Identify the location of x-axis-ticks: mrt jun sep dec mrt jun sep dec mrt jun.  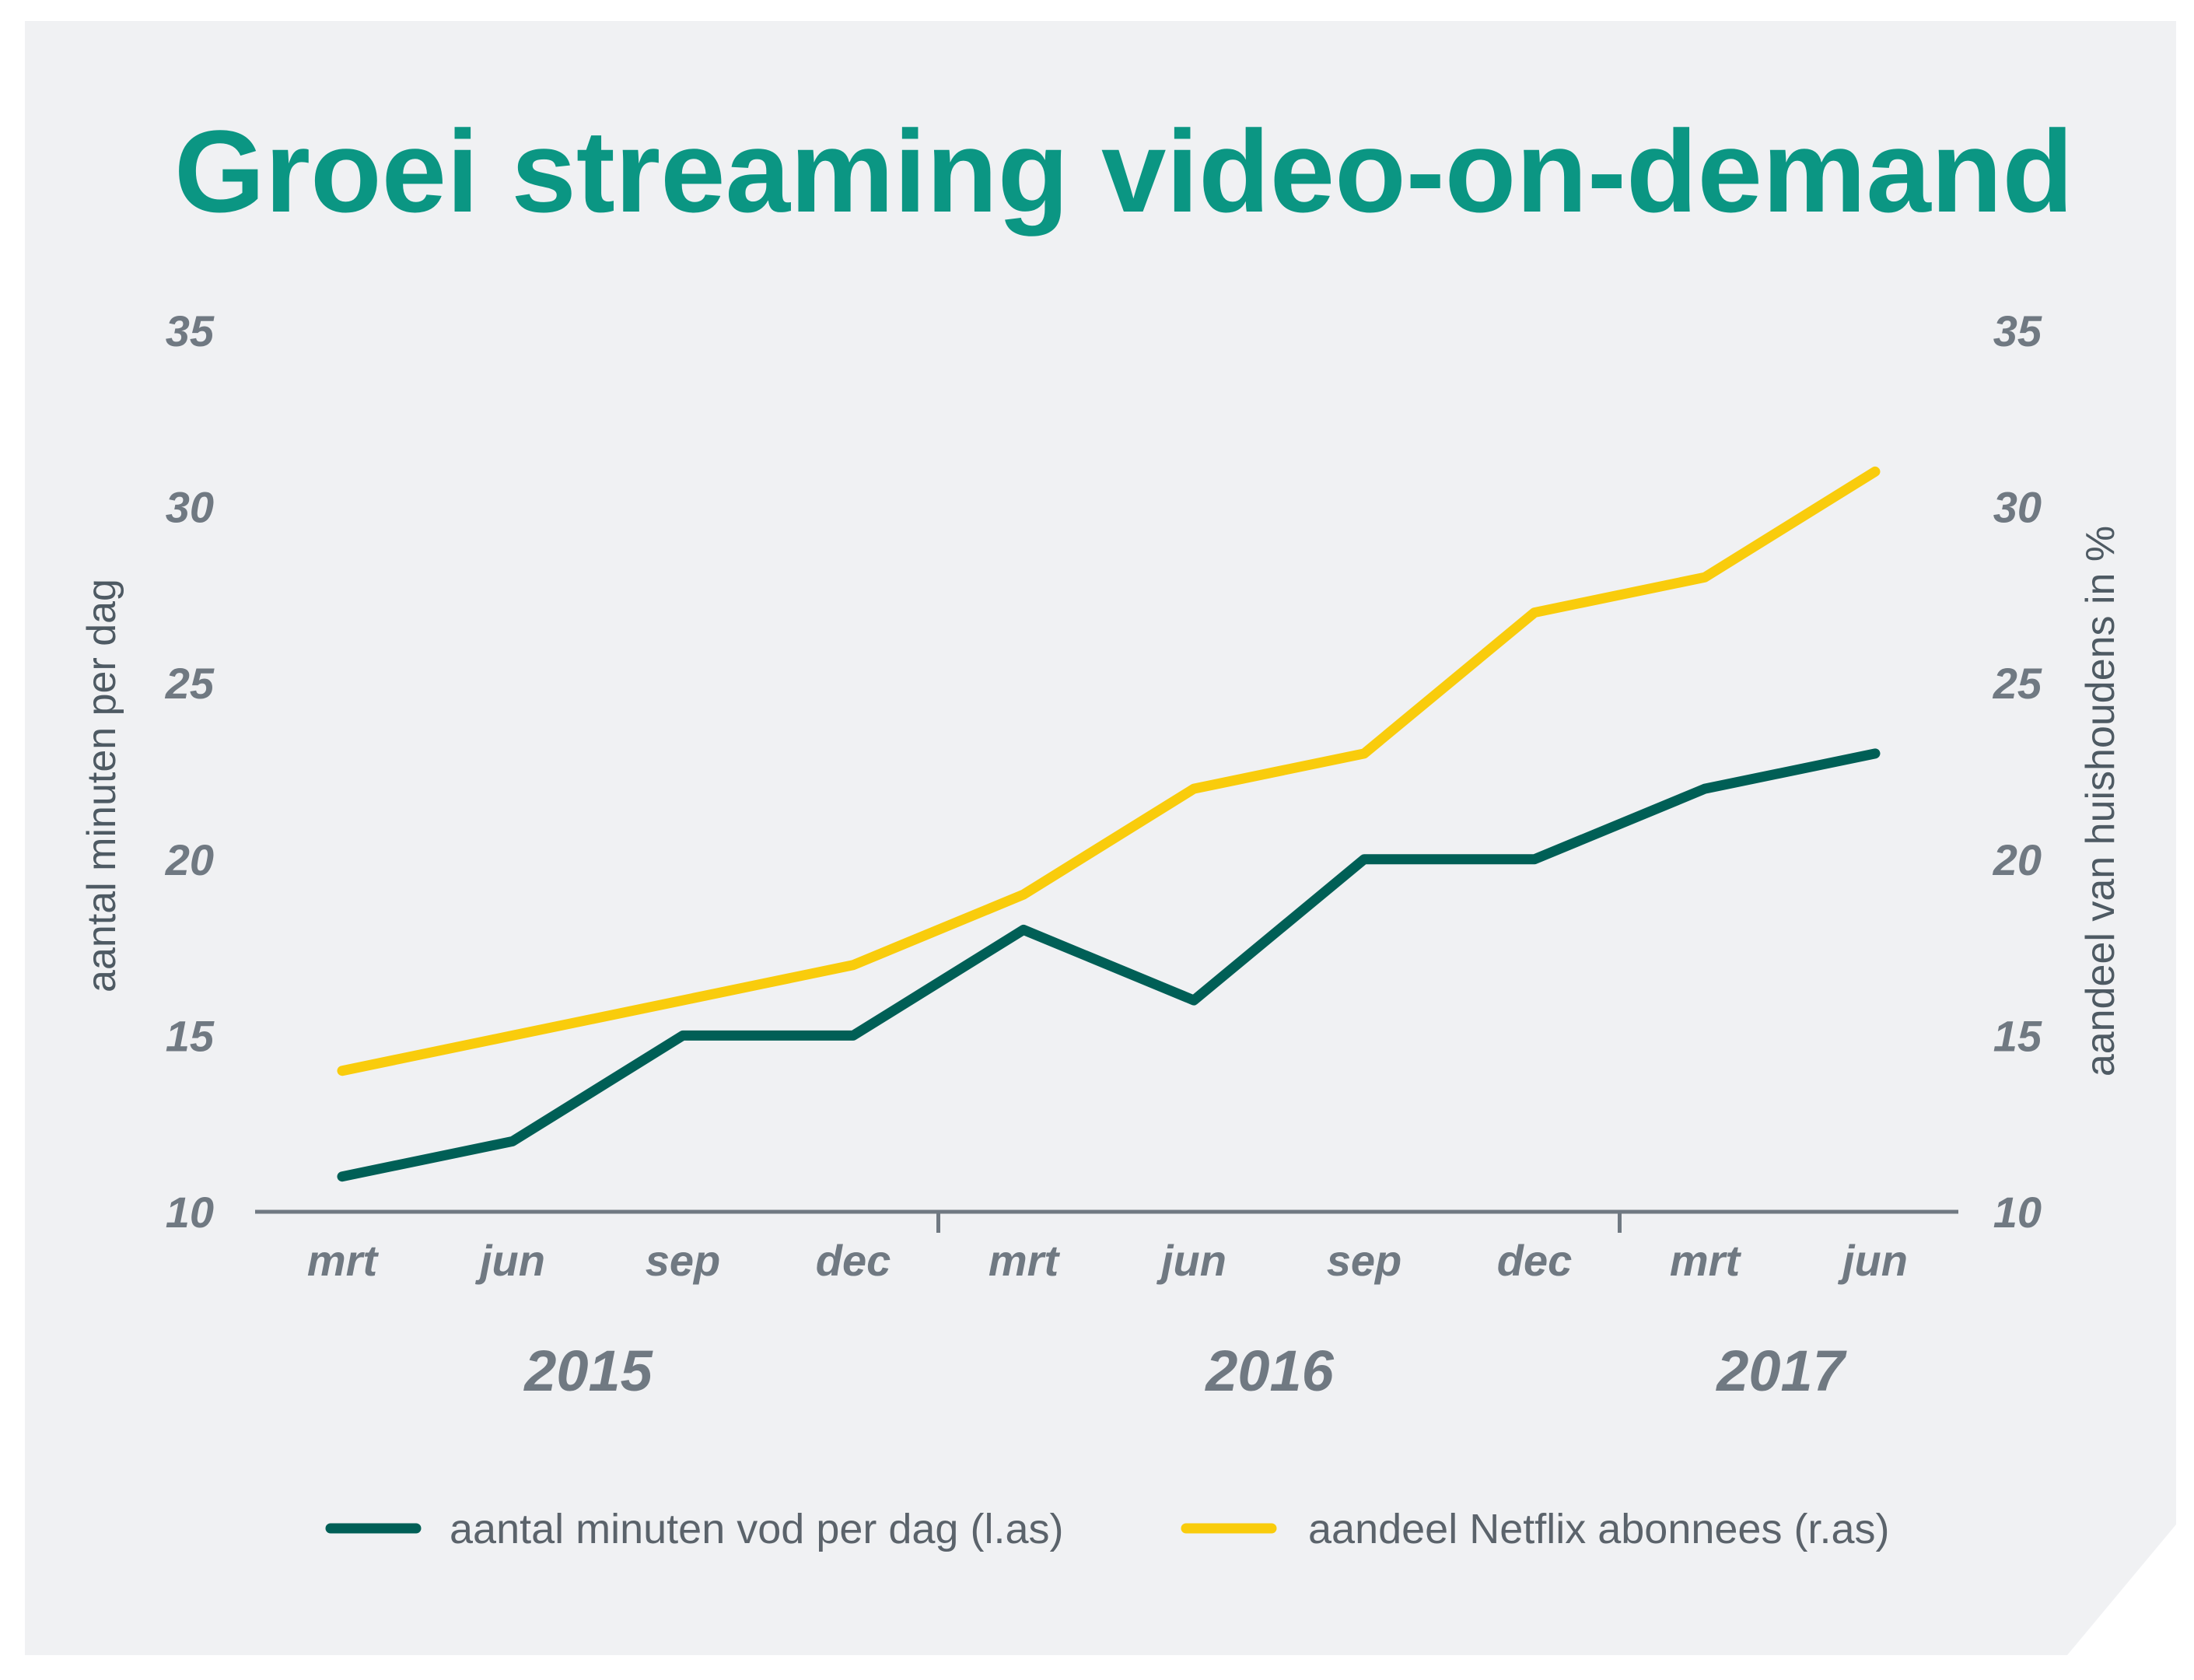
(1107, 1261).